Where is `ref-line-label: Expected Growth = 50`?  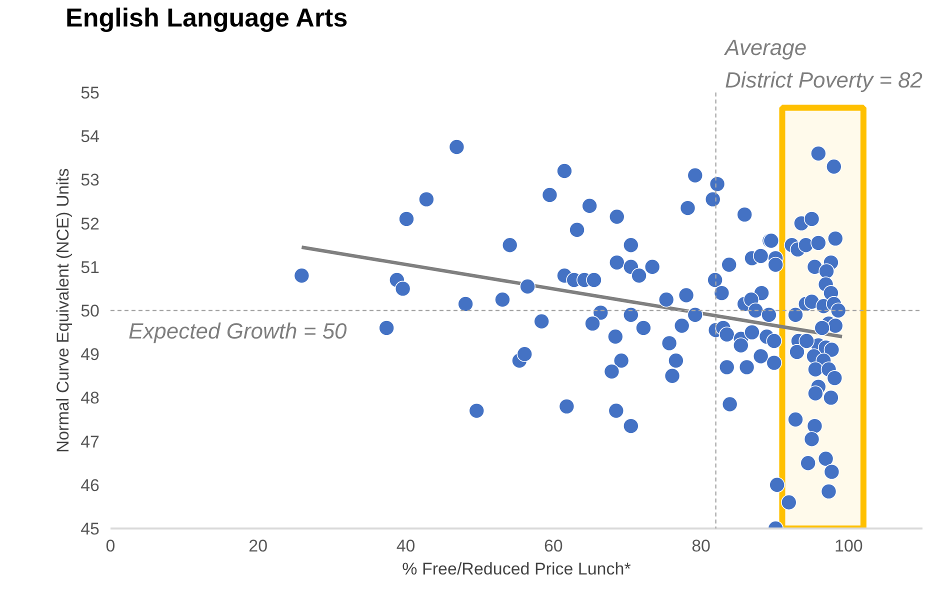 ref-line-label: Expected Growth = 50 is located at coordinates (238, 331).